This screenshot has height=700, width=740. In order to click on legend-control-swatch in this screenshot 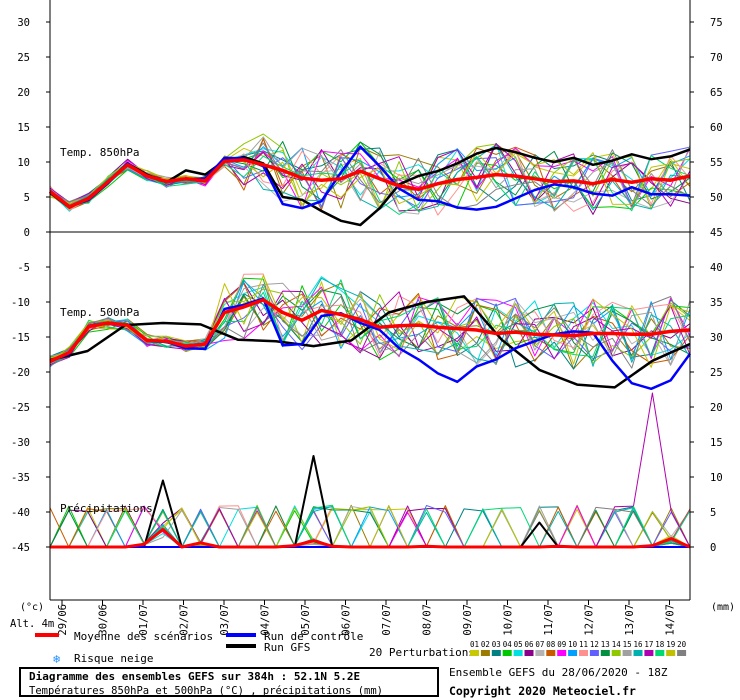, I will do `click(241, 635)`.